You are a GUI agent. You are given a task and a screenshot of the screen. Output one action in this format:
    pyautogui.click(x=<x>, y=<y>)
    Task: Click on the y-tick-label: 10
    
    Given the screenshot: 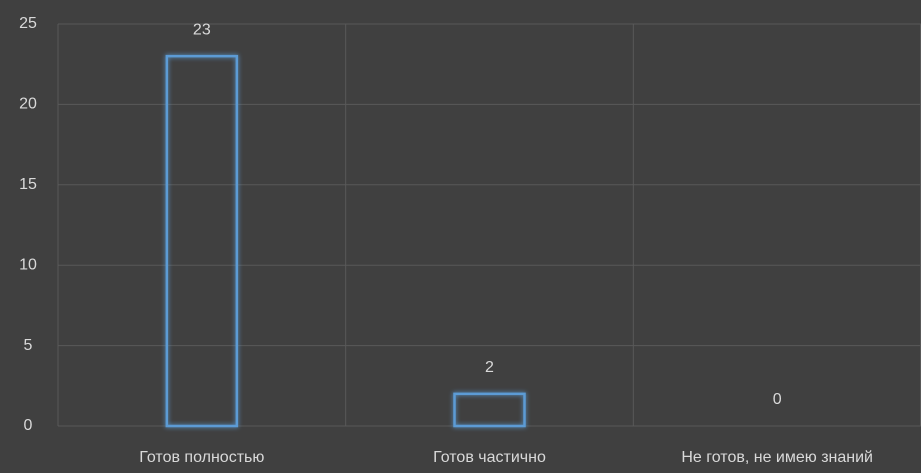 What is the action you would take?
    pyautogui.click(x=28, y=264)
    